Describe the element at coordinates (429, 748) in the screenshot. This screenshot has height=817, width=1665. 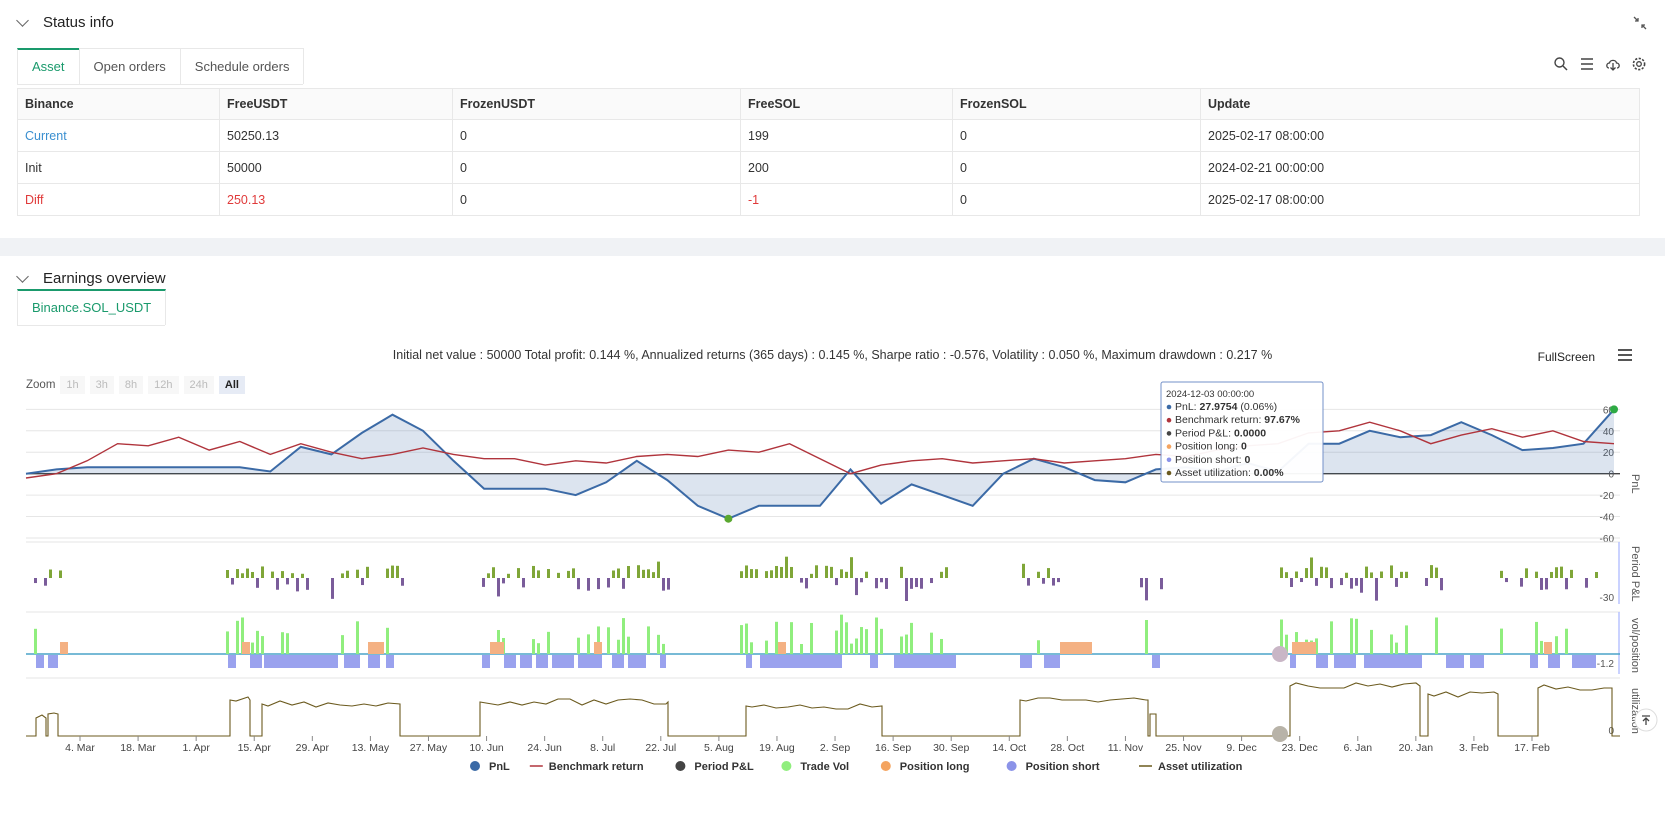
I see `x-tick-label: 27. May` at that location.